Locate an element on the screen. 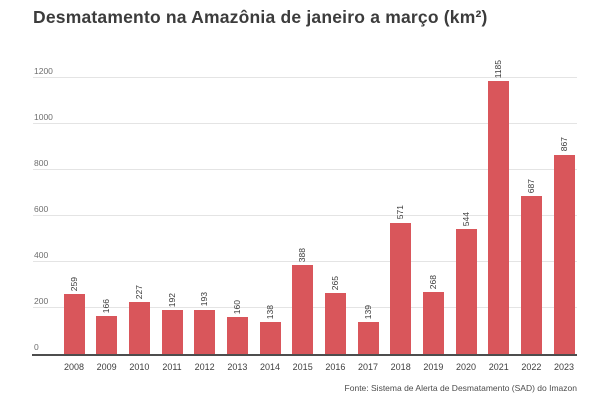  bar-value-2008: 259 is located at coordinates (73, 284).